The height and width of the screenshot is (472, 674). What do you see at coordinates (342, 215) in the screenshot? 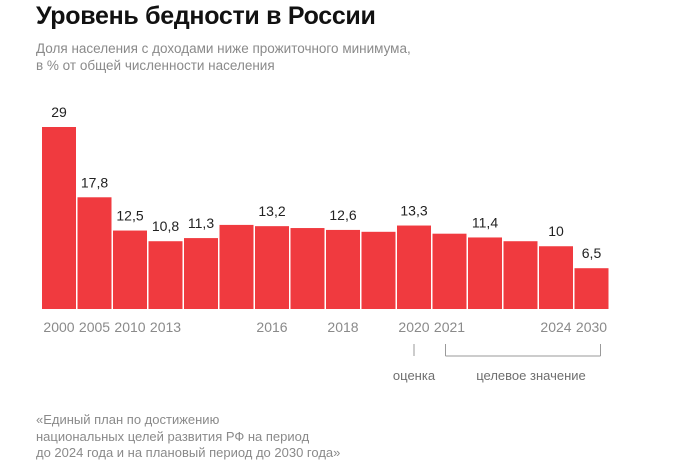
I see `bar-value-label: 12,6` at bounding box center [342, 215].